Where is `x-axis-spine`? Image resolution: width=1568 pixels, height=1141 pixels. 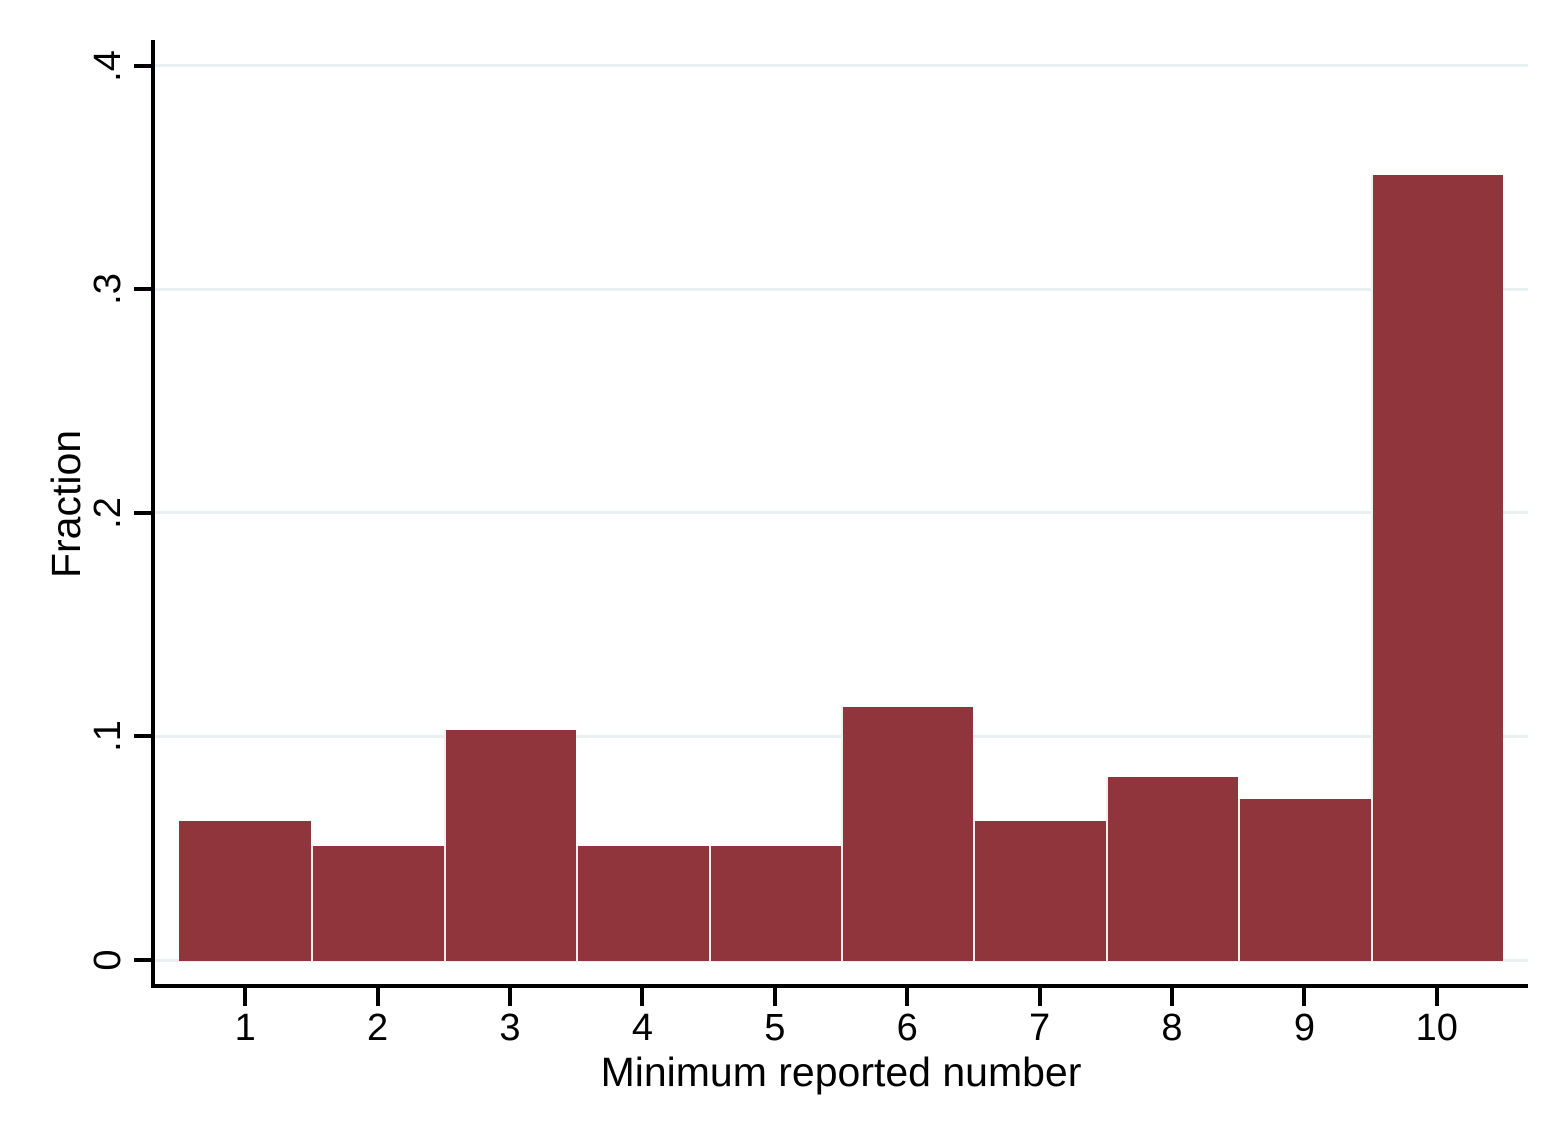 x-axis-spine is located at coordinates (839, 986).